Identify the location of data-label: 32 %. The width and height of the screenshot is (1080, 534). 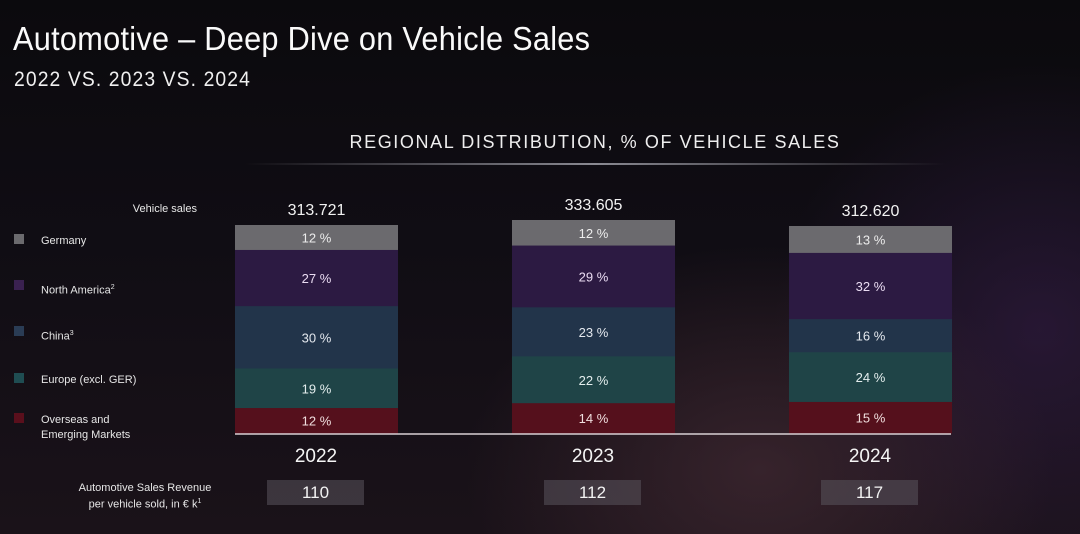
(871, 286).